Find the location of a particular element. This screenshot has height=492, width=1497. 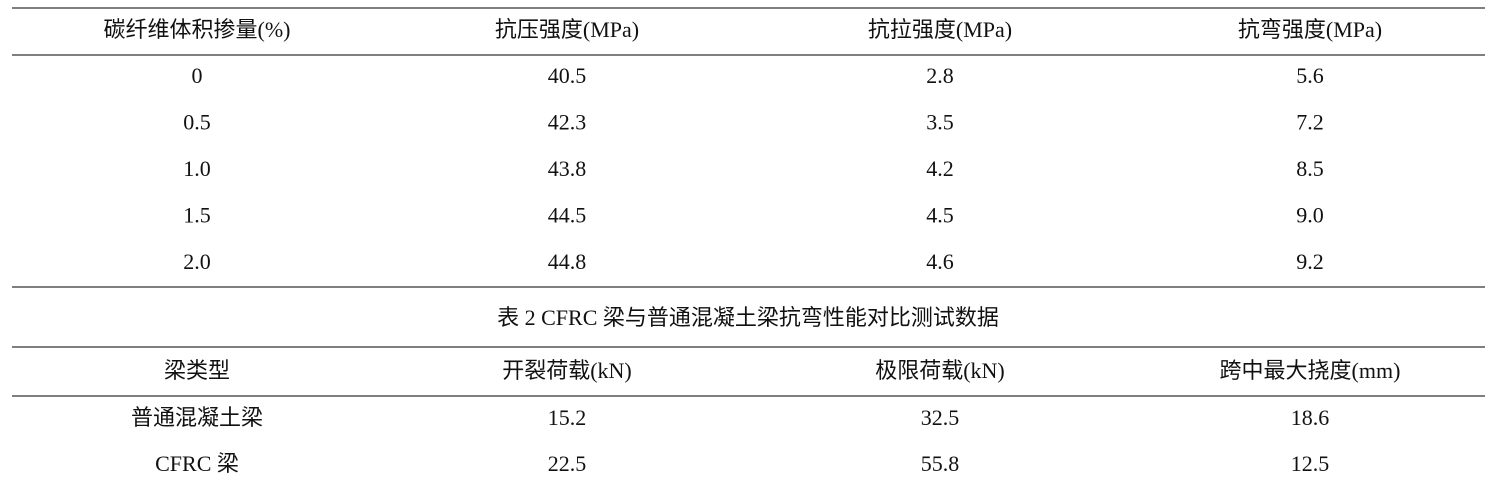

cell: 1.5 is located at coordinates (197, 215).